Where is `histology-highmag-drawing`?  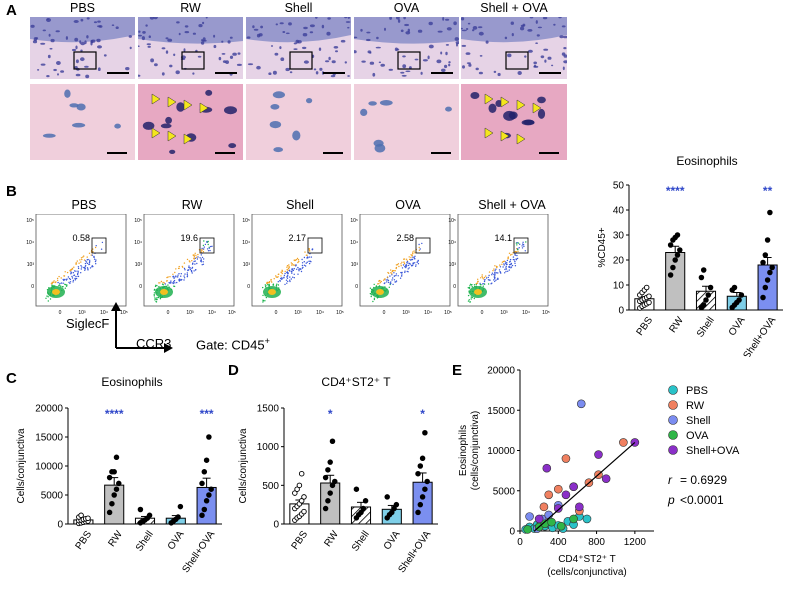 histology-highmag-drawing is located at coordinates (190, 122).